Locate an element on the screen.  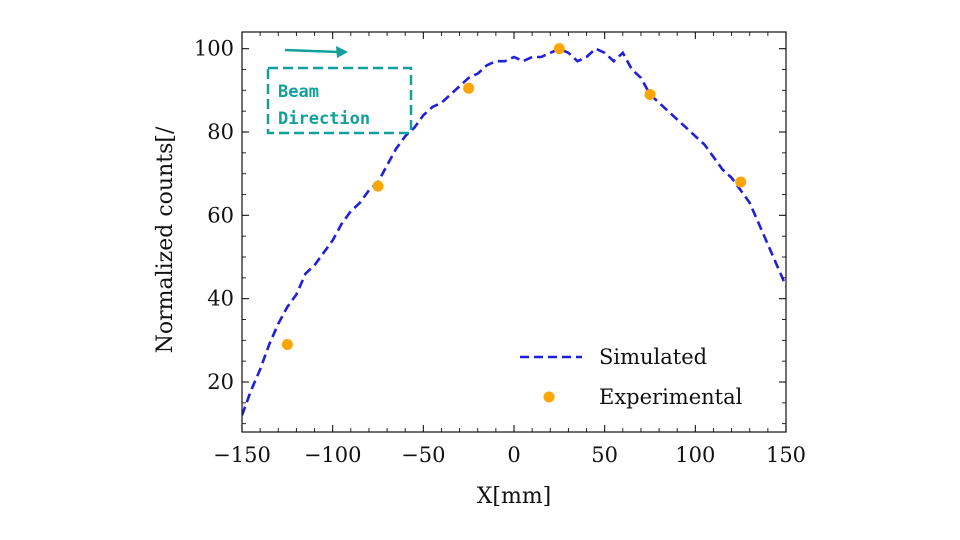
x-tick-label: 150 is located at coordinates (786, 455).